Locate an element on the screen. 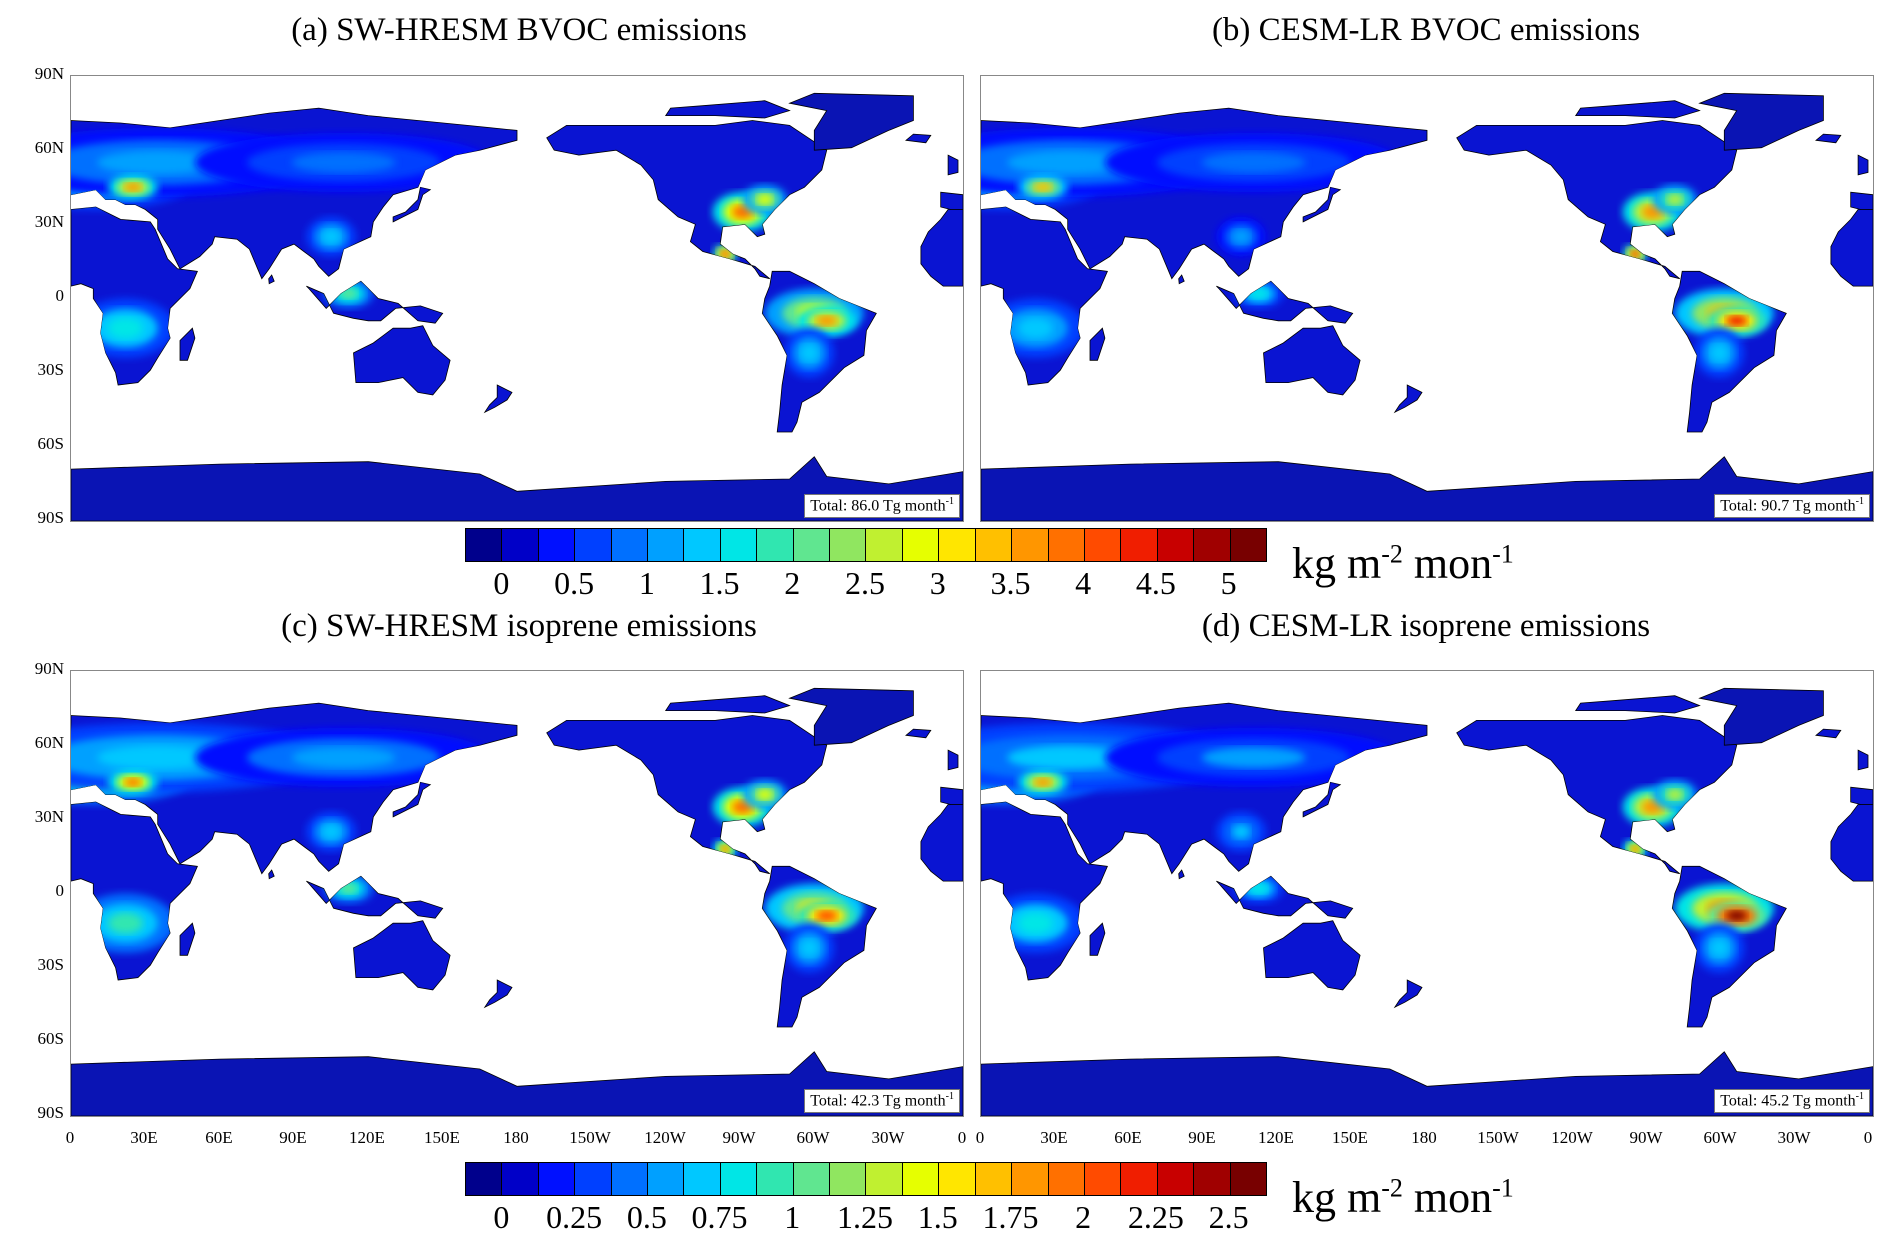 The height and width of the screenshot is (1251, 1892). colorbar-bottom is located at coordinates (866, 1179).